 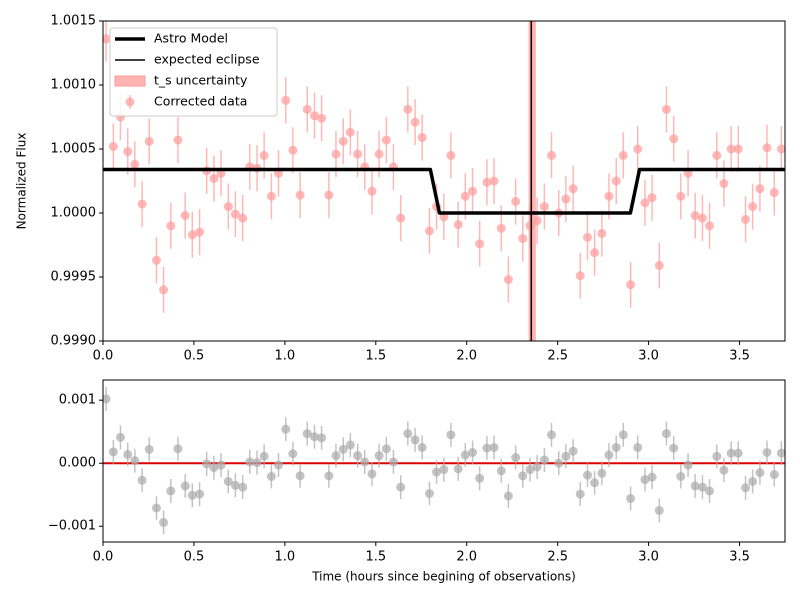 I want to click on x-tick-label: 1.0, so click(x=285, y=356).